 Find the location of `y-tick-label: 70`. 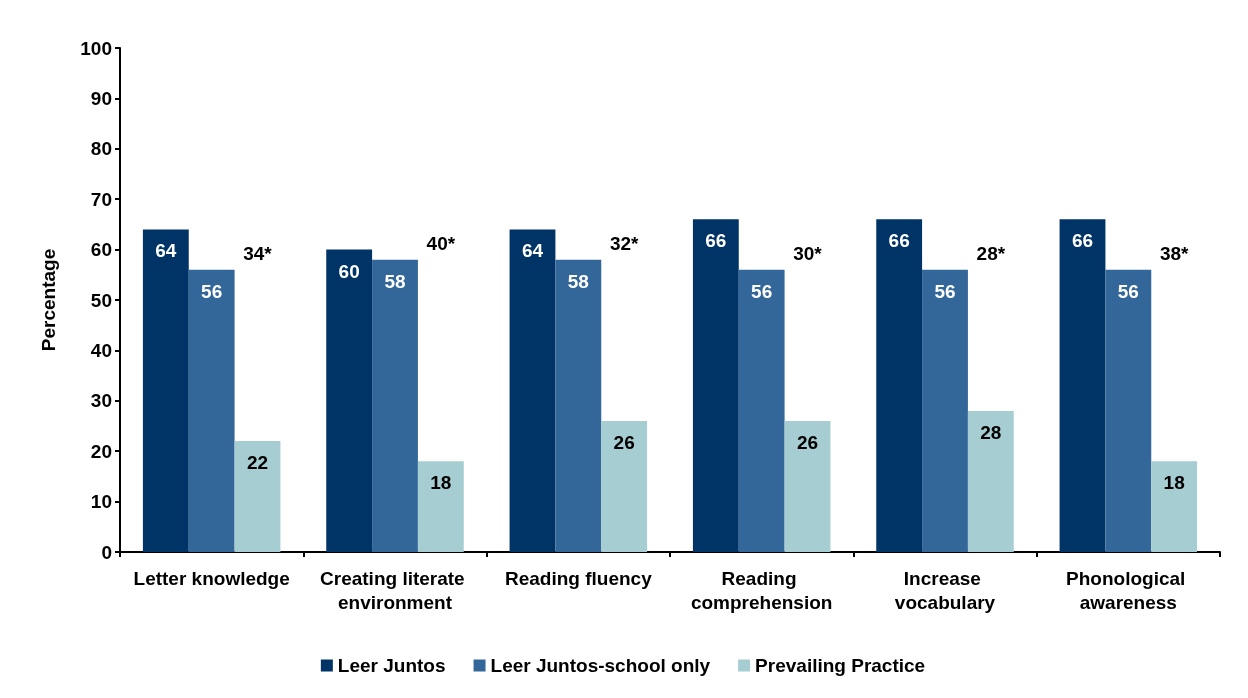

y-tick-label: 70 is located at coordinates (101, 199).